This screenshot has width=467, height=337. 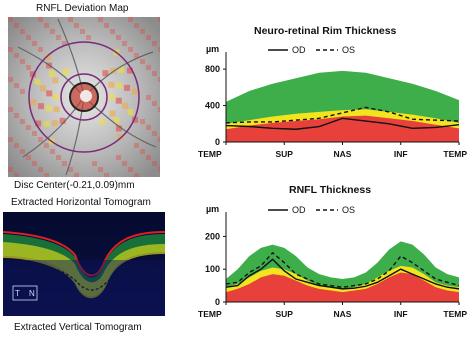 What do you see at coordinates (74, 185) in the screenshot?
I see `disc-center-label: Disc Center(-0.21,0.09)mm` at bounding box center [74, 185].